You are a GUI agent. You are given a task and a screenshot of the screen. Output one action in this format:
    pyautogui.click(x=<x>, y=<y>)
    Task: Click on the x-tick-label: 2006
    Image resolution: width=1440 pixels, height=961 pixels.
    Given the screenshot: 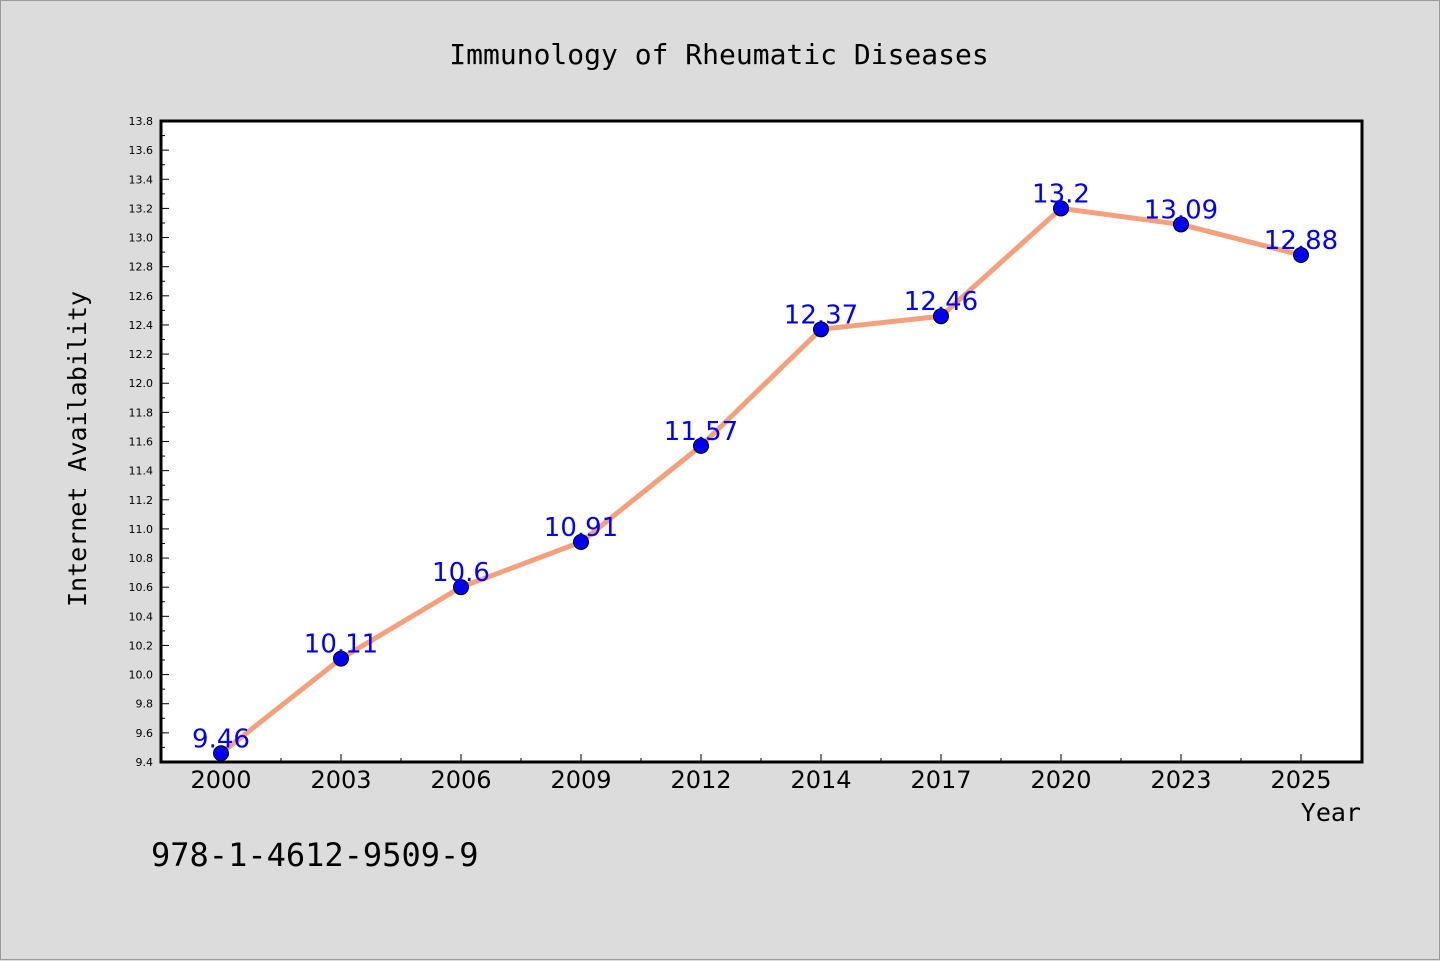 What is the action you would take?
    pyautogui.click(x=460, y=780)
    